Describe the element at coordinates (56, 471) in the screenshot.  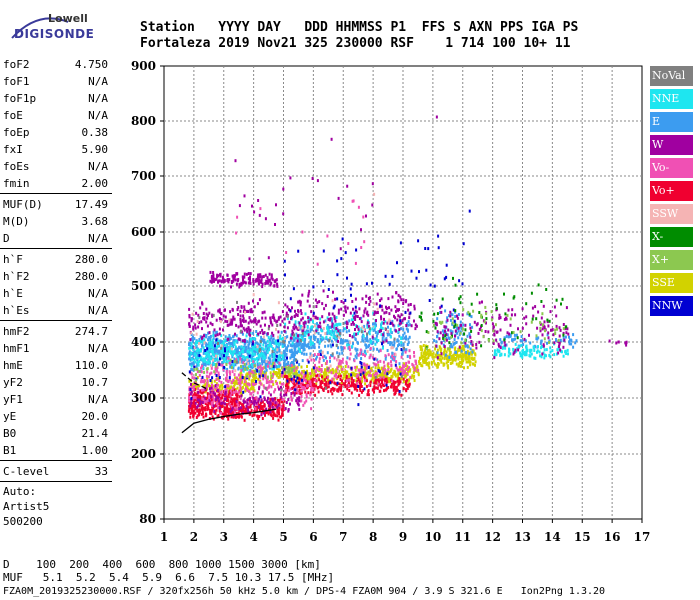
I see `param-row: C-level 33` at that location.